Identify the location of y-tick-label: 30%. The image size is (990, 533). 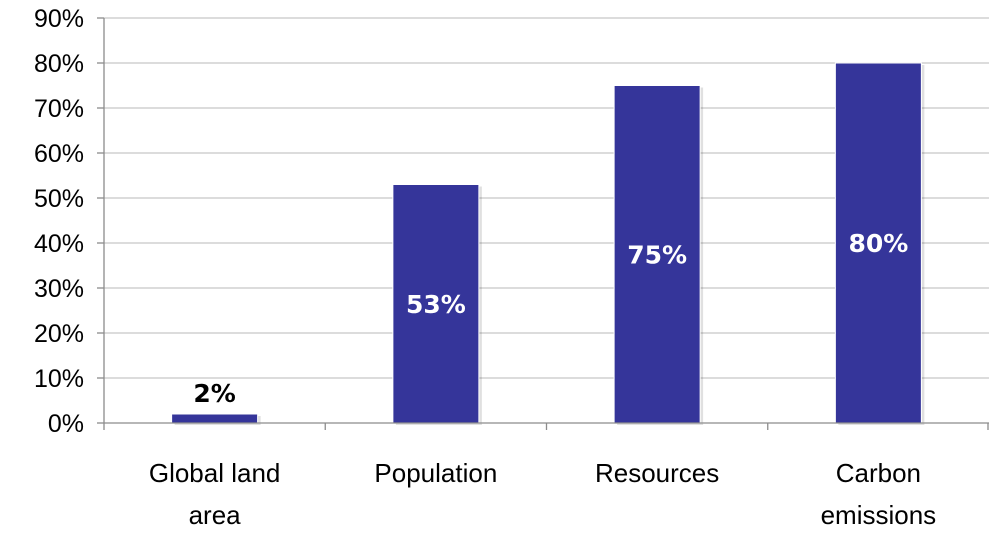
(59, 289).